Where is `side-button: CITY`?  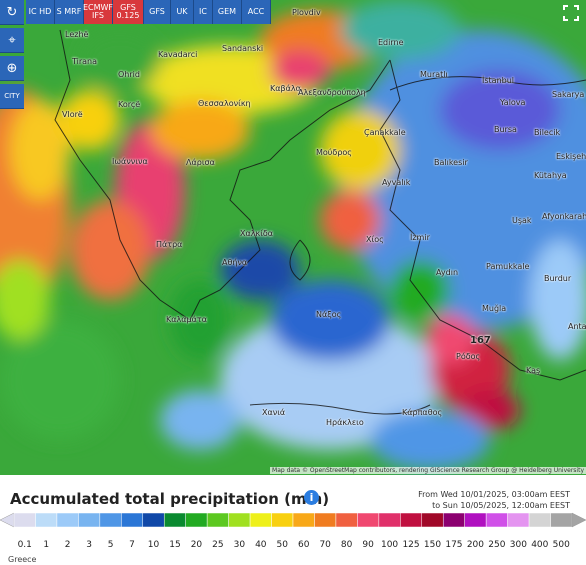 side-button: CITY is located at coordinates (12, 96).